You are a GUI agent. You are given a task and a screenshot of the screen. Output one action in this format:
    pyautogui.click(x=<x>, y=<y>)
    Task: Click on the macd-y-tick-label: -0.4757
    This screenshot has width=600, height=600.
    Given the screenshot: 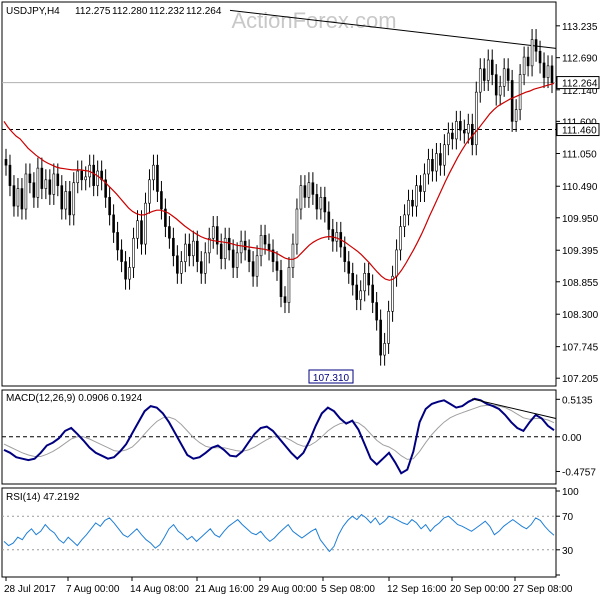 What is the action you would take?
    pyautogui.click(x=579, y=472)
    